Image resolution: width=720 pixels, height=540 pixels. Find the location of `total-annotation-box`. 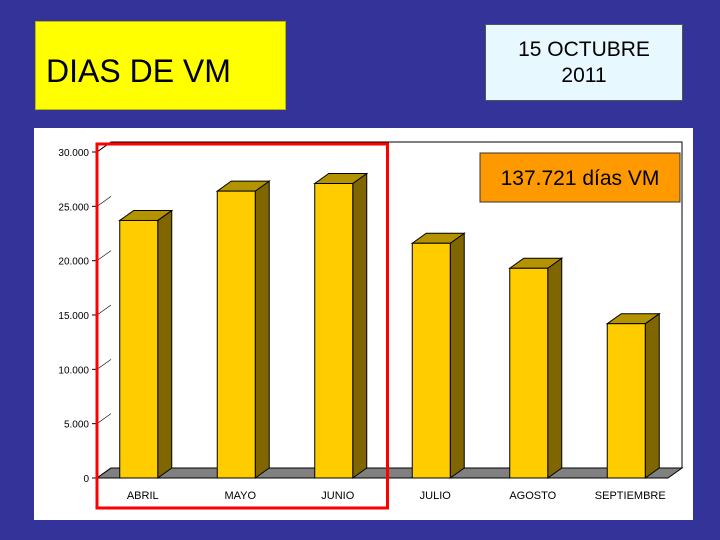

total-annotation-box is located at coordinates (580, 177).